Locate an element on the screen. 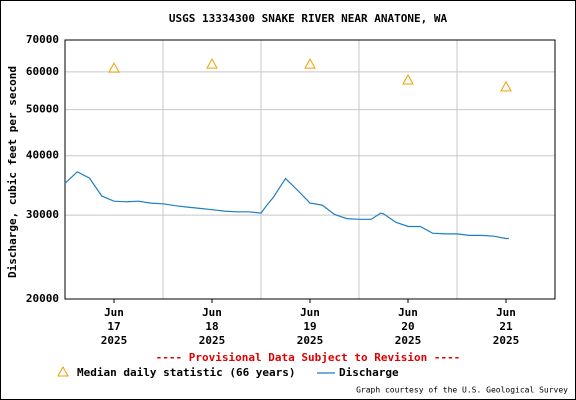 This screenshot has height=400, width=576. y-tick-label: 60000 is located at coordinates (42, 71).